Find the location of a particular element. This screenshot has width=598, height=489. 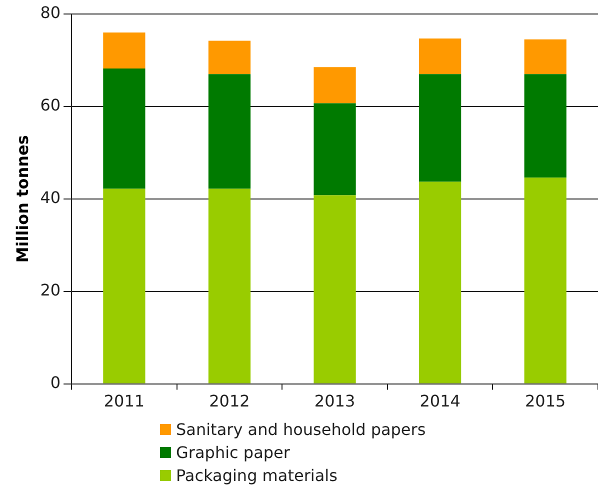

x-tick-label: 2015 is located at coordinates (545, 401).